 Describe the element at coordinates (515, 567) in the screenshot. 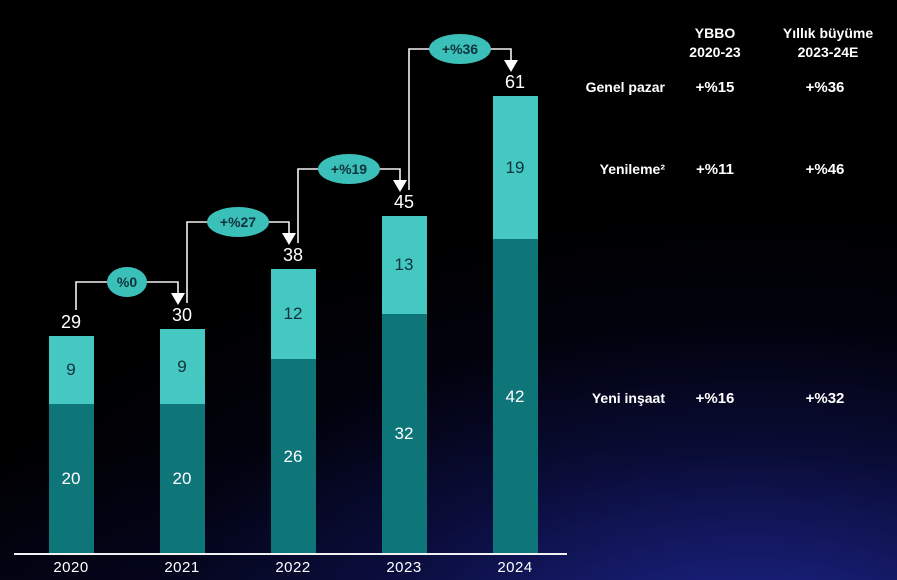

I see `x-tick-2024: 2024` at that location.